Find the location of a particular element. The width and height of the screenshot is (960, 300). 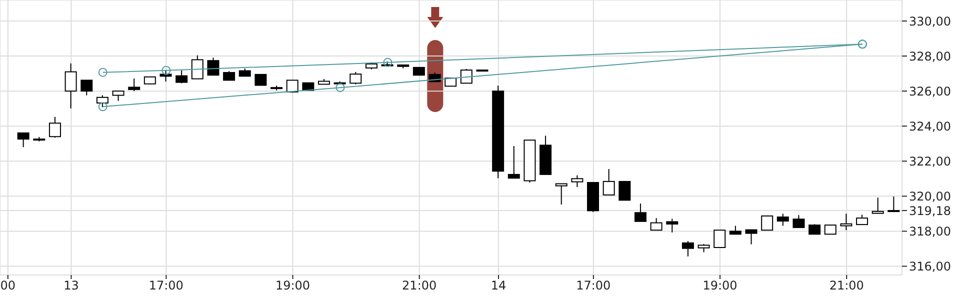

y-tick-label: 328,00 is located at coordinates (930, 56).